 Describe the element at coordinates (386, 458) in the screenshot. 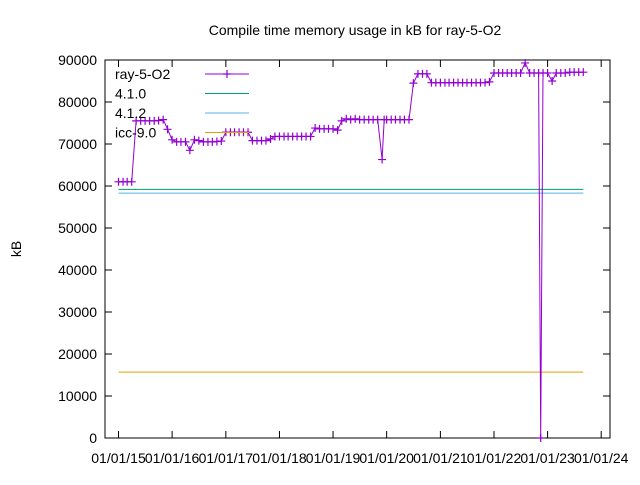

I see `x-tick-label: 01/01/20` at that location.